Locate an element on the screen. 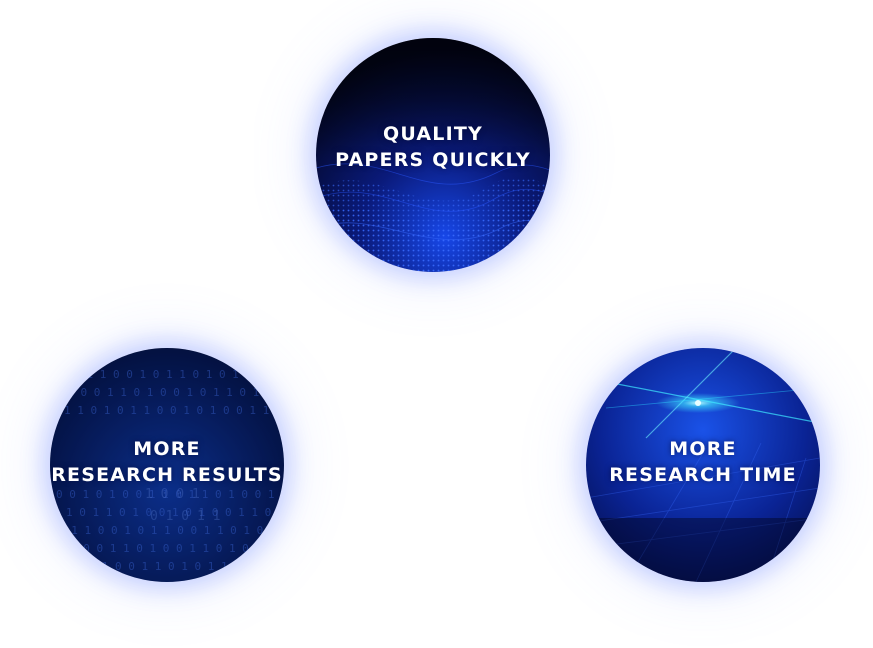  research-results-label: MORE RESEARCH RESULTS is located at coordinates (167, 462).